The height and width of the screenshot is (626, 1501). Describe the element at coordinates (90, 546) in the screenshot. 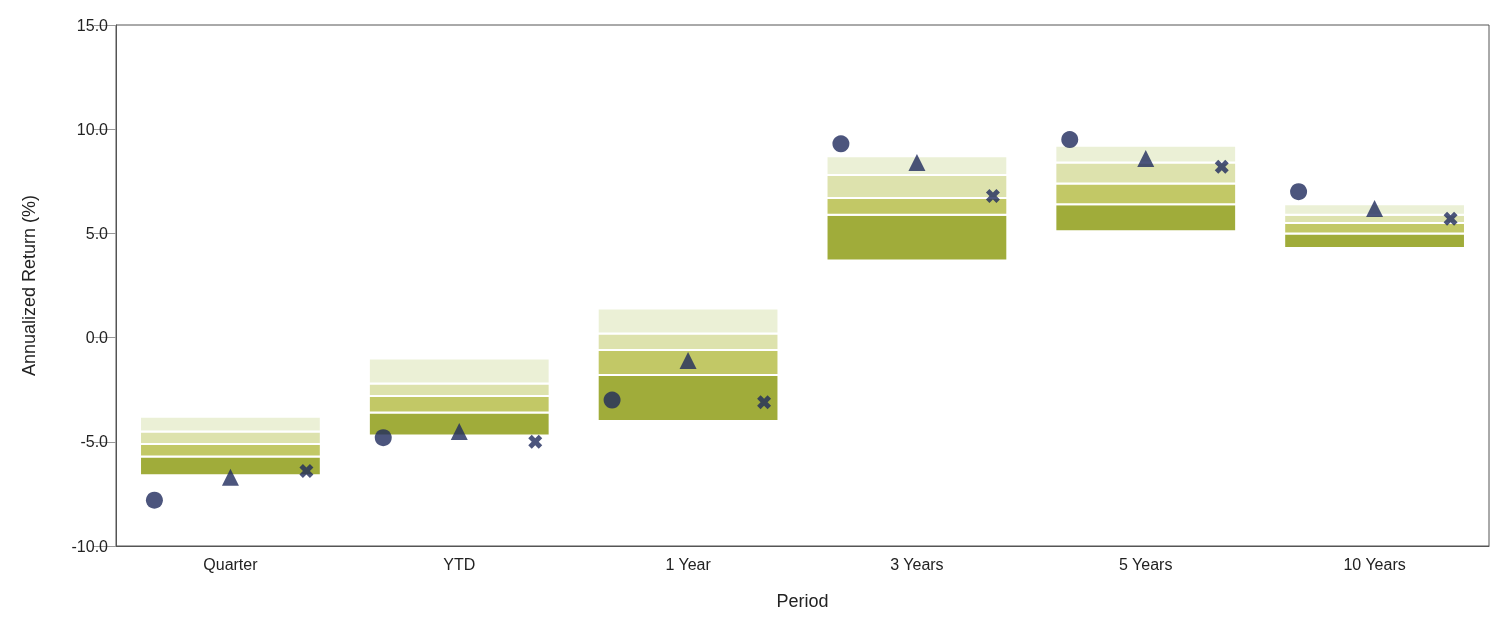

I see `y-tick-label: -10.0` at that location.